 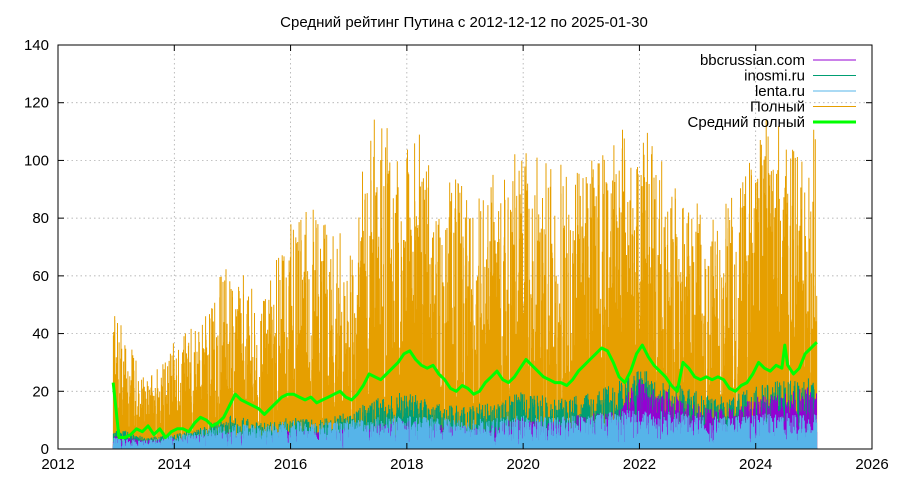 I want to click on y-tick-label: 60, so click(x=40, y=276).